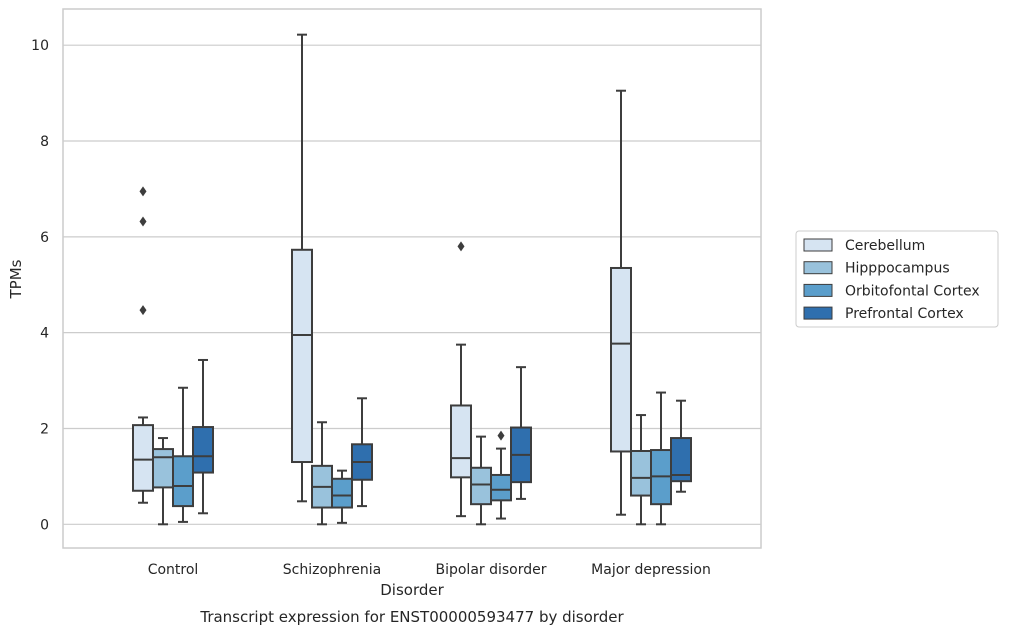  What do you see at coordinates (44, 142) in the screenshot?
I see `y-tick-label: 8` at bounding box center [44, 142].